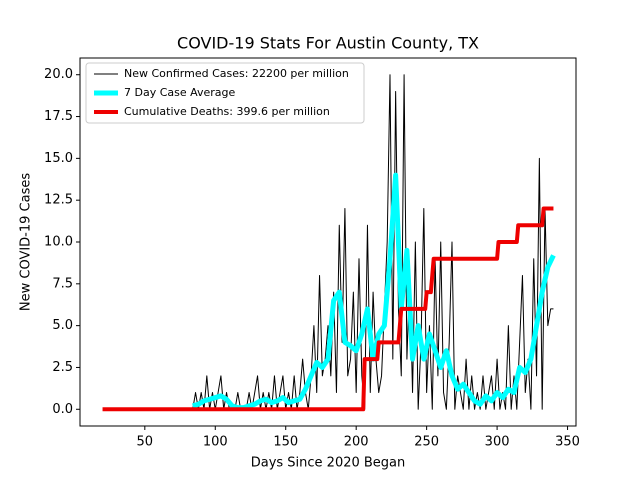 This screenshot has height=484, width=640. What do you see at coordinates (426, 442) in the screenshot?
I see `x-tick-label: 250` at bounding box center [426, 442].